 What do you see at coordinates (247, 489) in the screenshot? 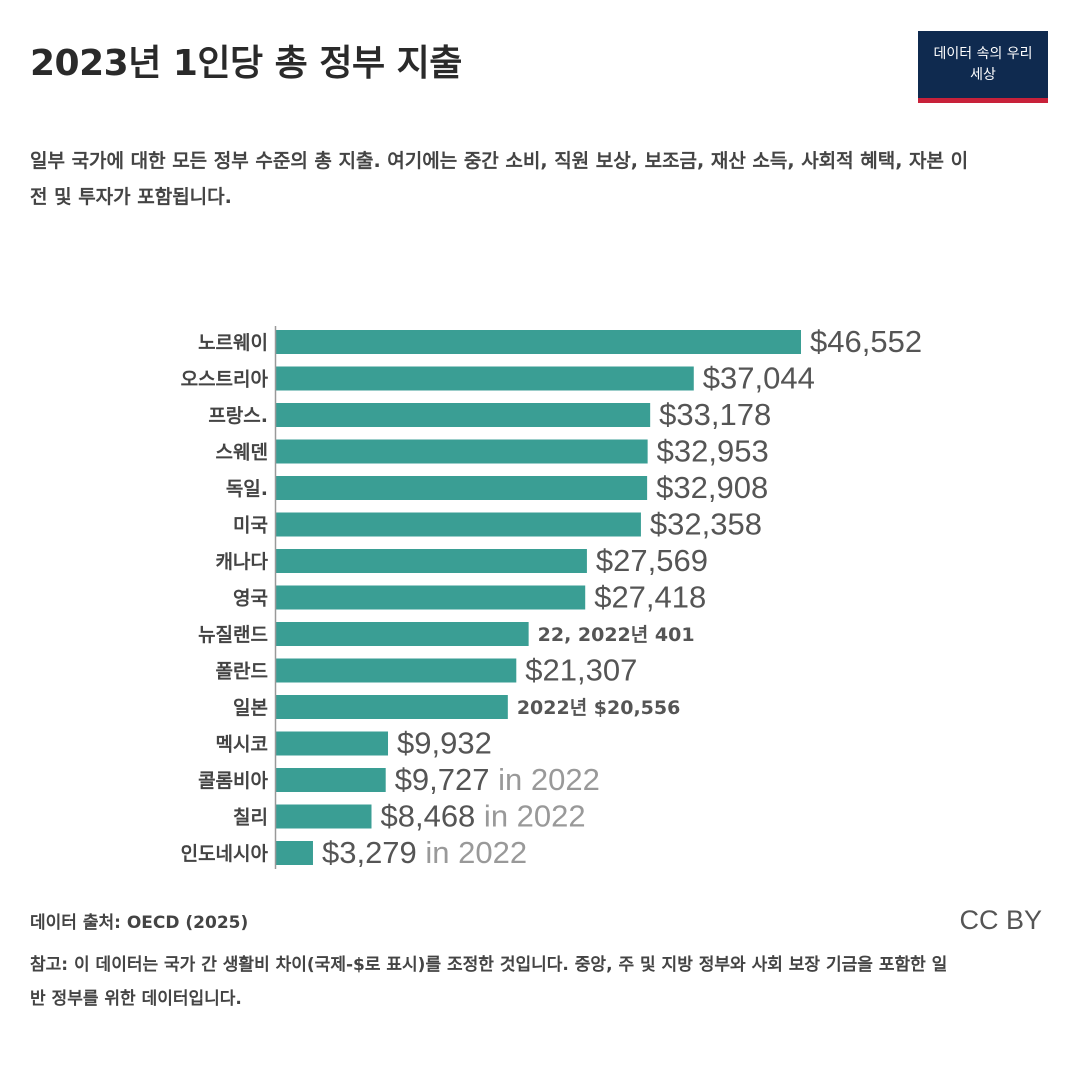
I see `category-label-4: 독일.` at bounding box center [247, 489].